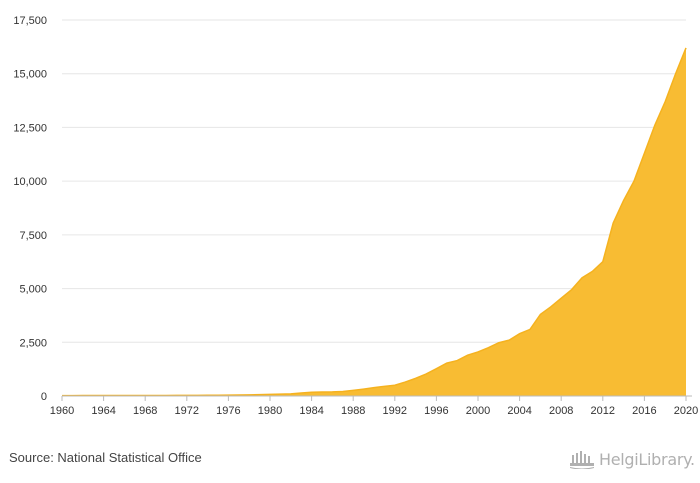 The width and height of the screenshot is (700, 483). What do you see at coordinates (30, 21) in the screenshot?
I see `y-tick-label: 17,500` at bounding box center [30, 21].